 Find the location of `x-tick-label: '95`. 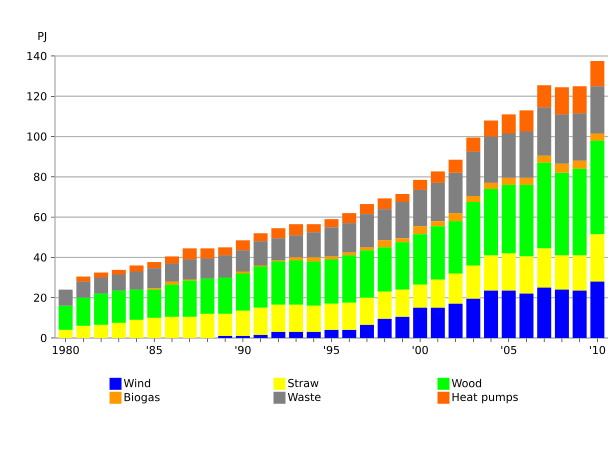

x-tick-label: '95 is located at coordinates (332, 350).